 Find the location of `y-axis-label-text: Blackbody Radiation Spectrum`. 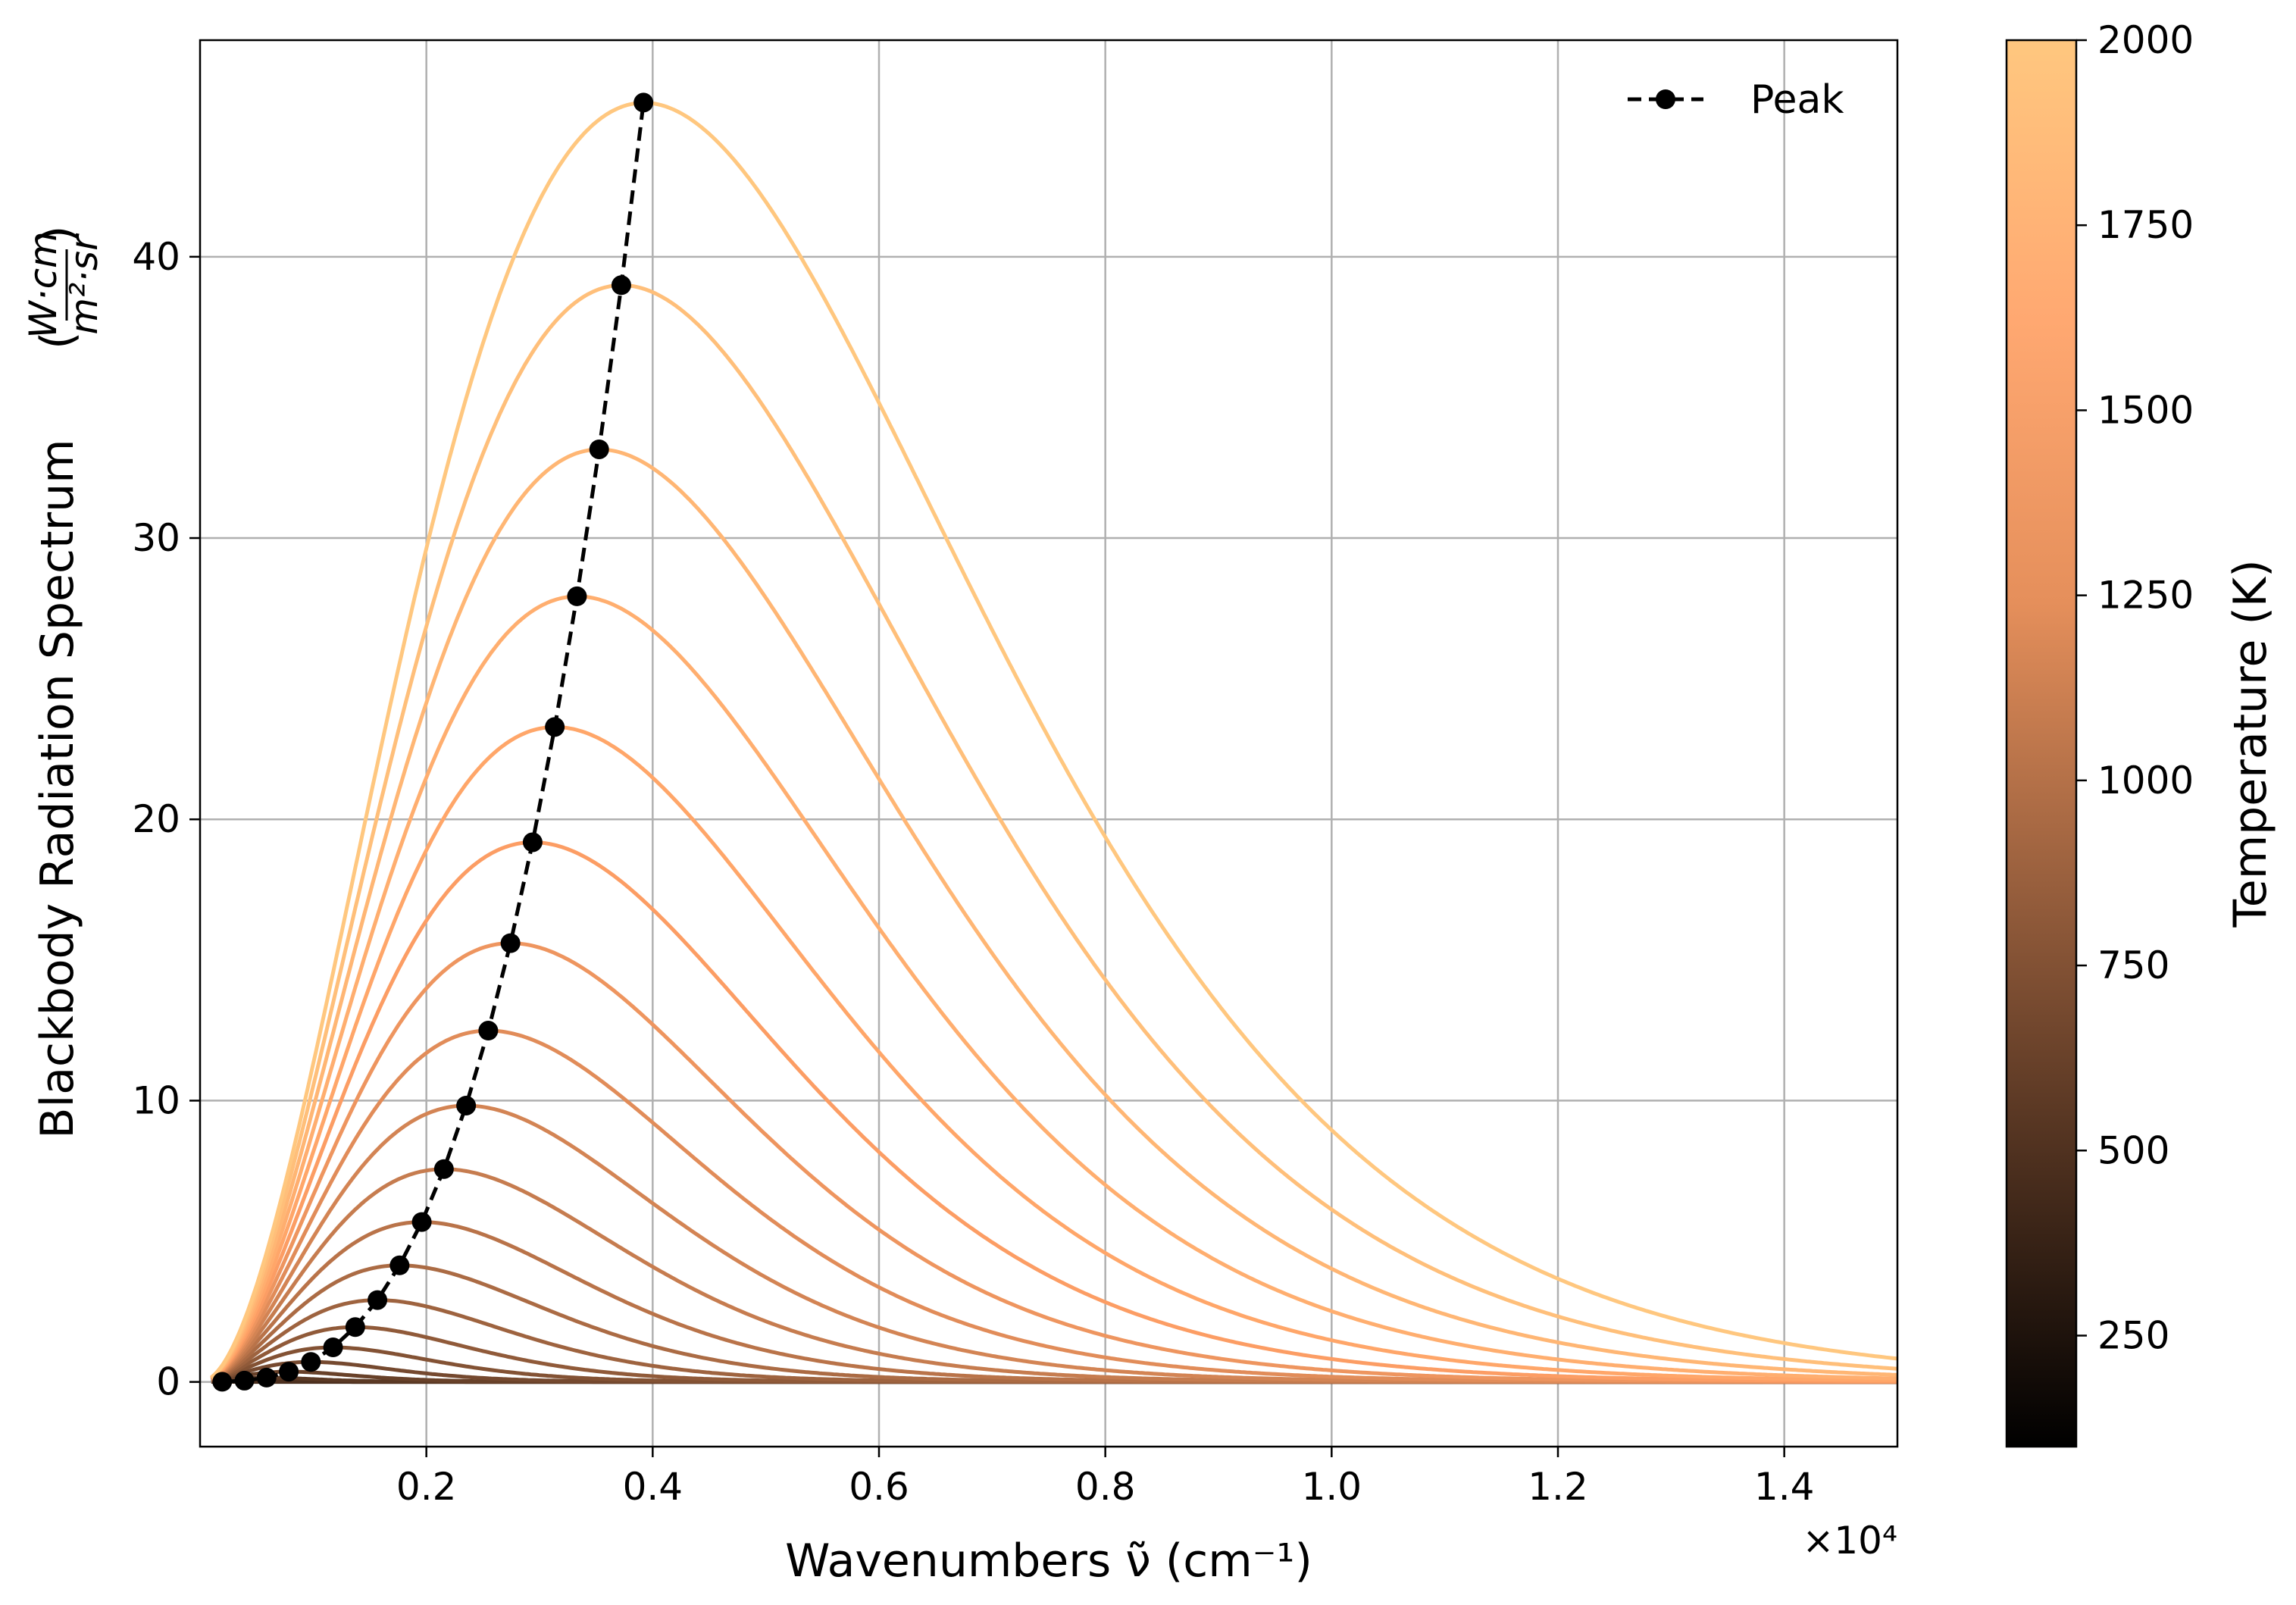

y-axis-label-text: Blackbody Radiation Spectrum is located at coordinates (58, 788).